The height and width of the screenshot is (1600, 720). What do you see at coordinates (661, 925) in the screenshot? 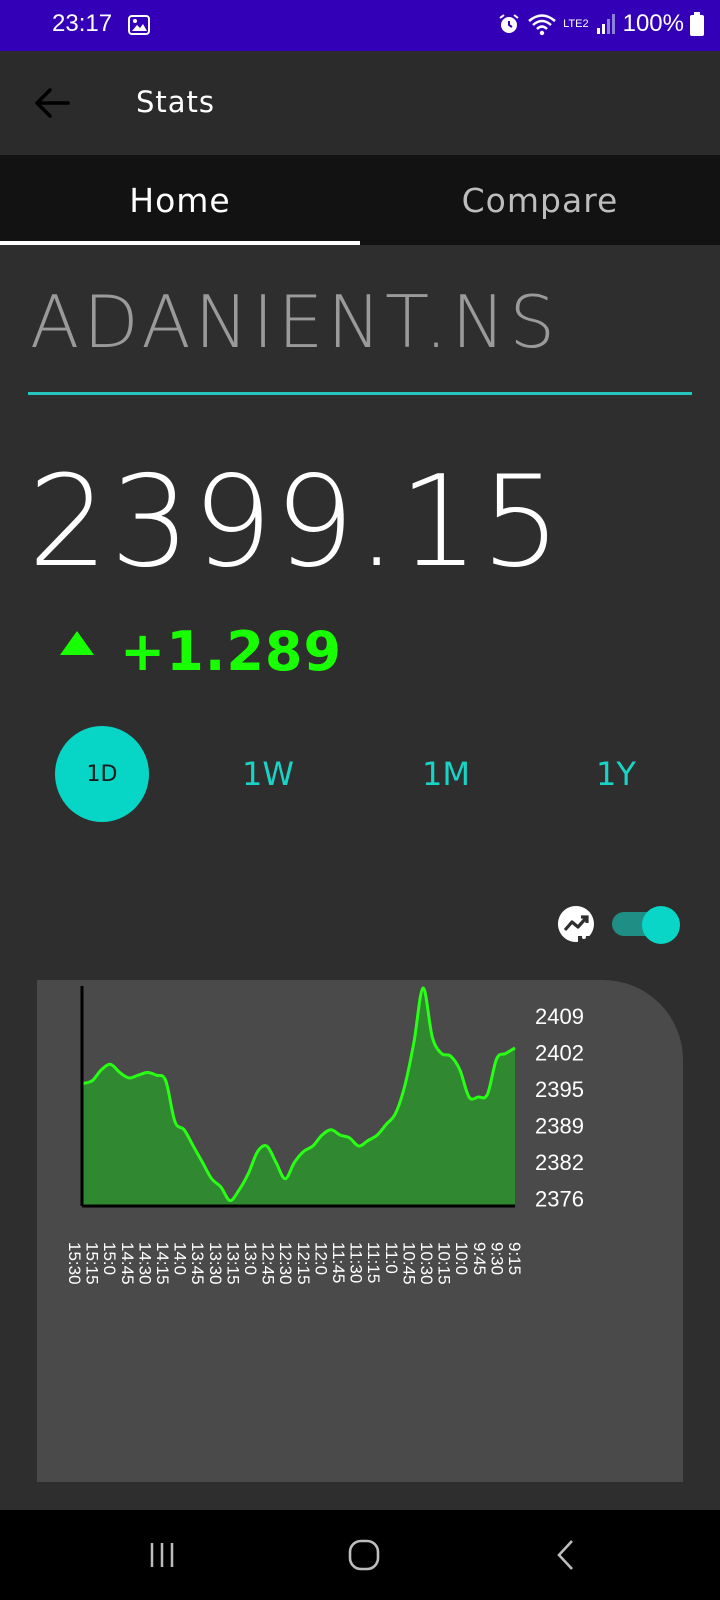
I see `toggle-knob` at bounding box center [661, 925].